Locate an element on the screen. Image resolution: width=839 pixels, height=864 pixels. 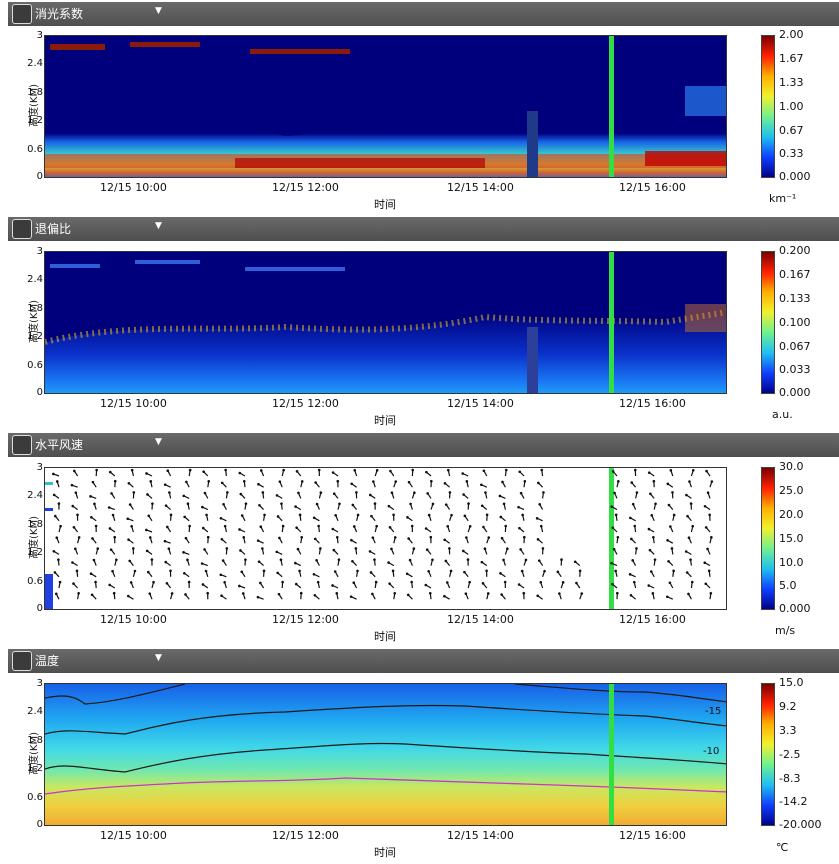
panel-header: 水平风速 ▼ is located at coordinates (423, 445).